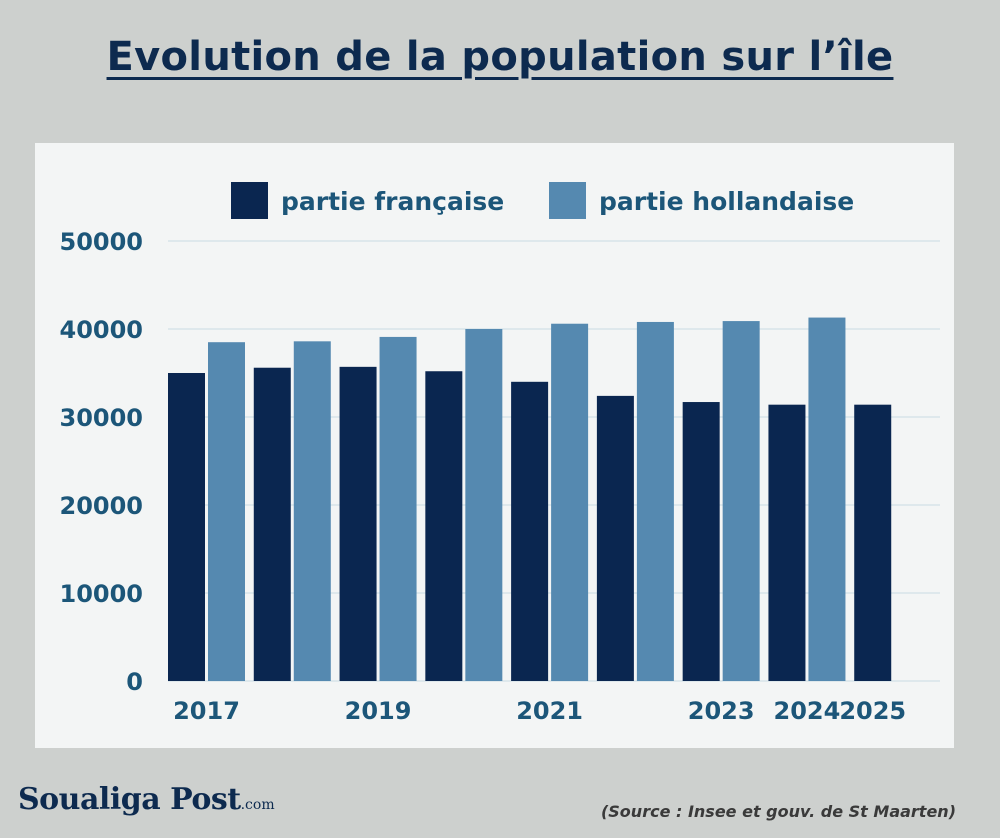 The width and height of the screenshot is (1000, 838). Describe the element at coordinates (741, 501) in the screenshot. I see `bar-hollandaise-2023` at that location.